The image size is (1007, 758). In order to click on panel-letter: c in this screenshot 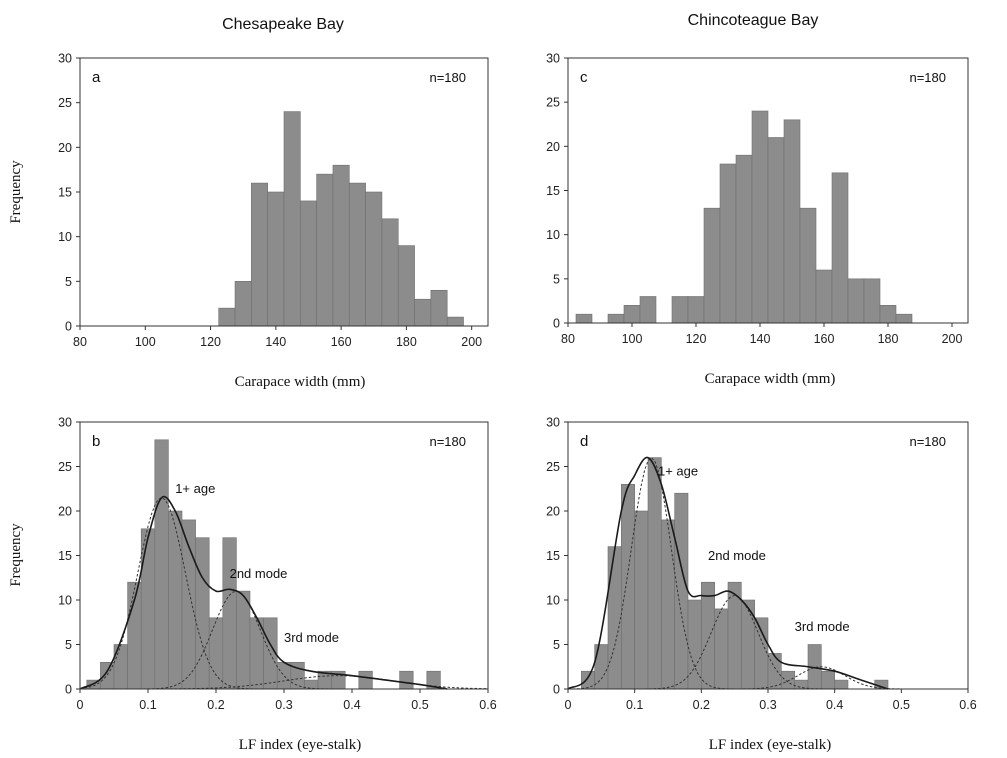, I will do `click(584, 77)`.